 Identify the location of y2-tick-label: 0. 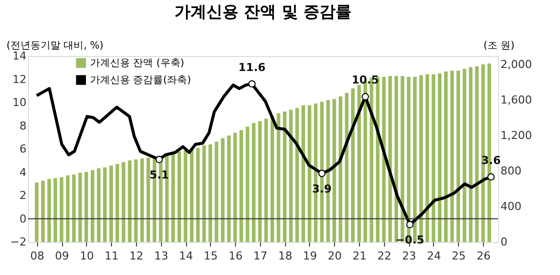
(504, 242).